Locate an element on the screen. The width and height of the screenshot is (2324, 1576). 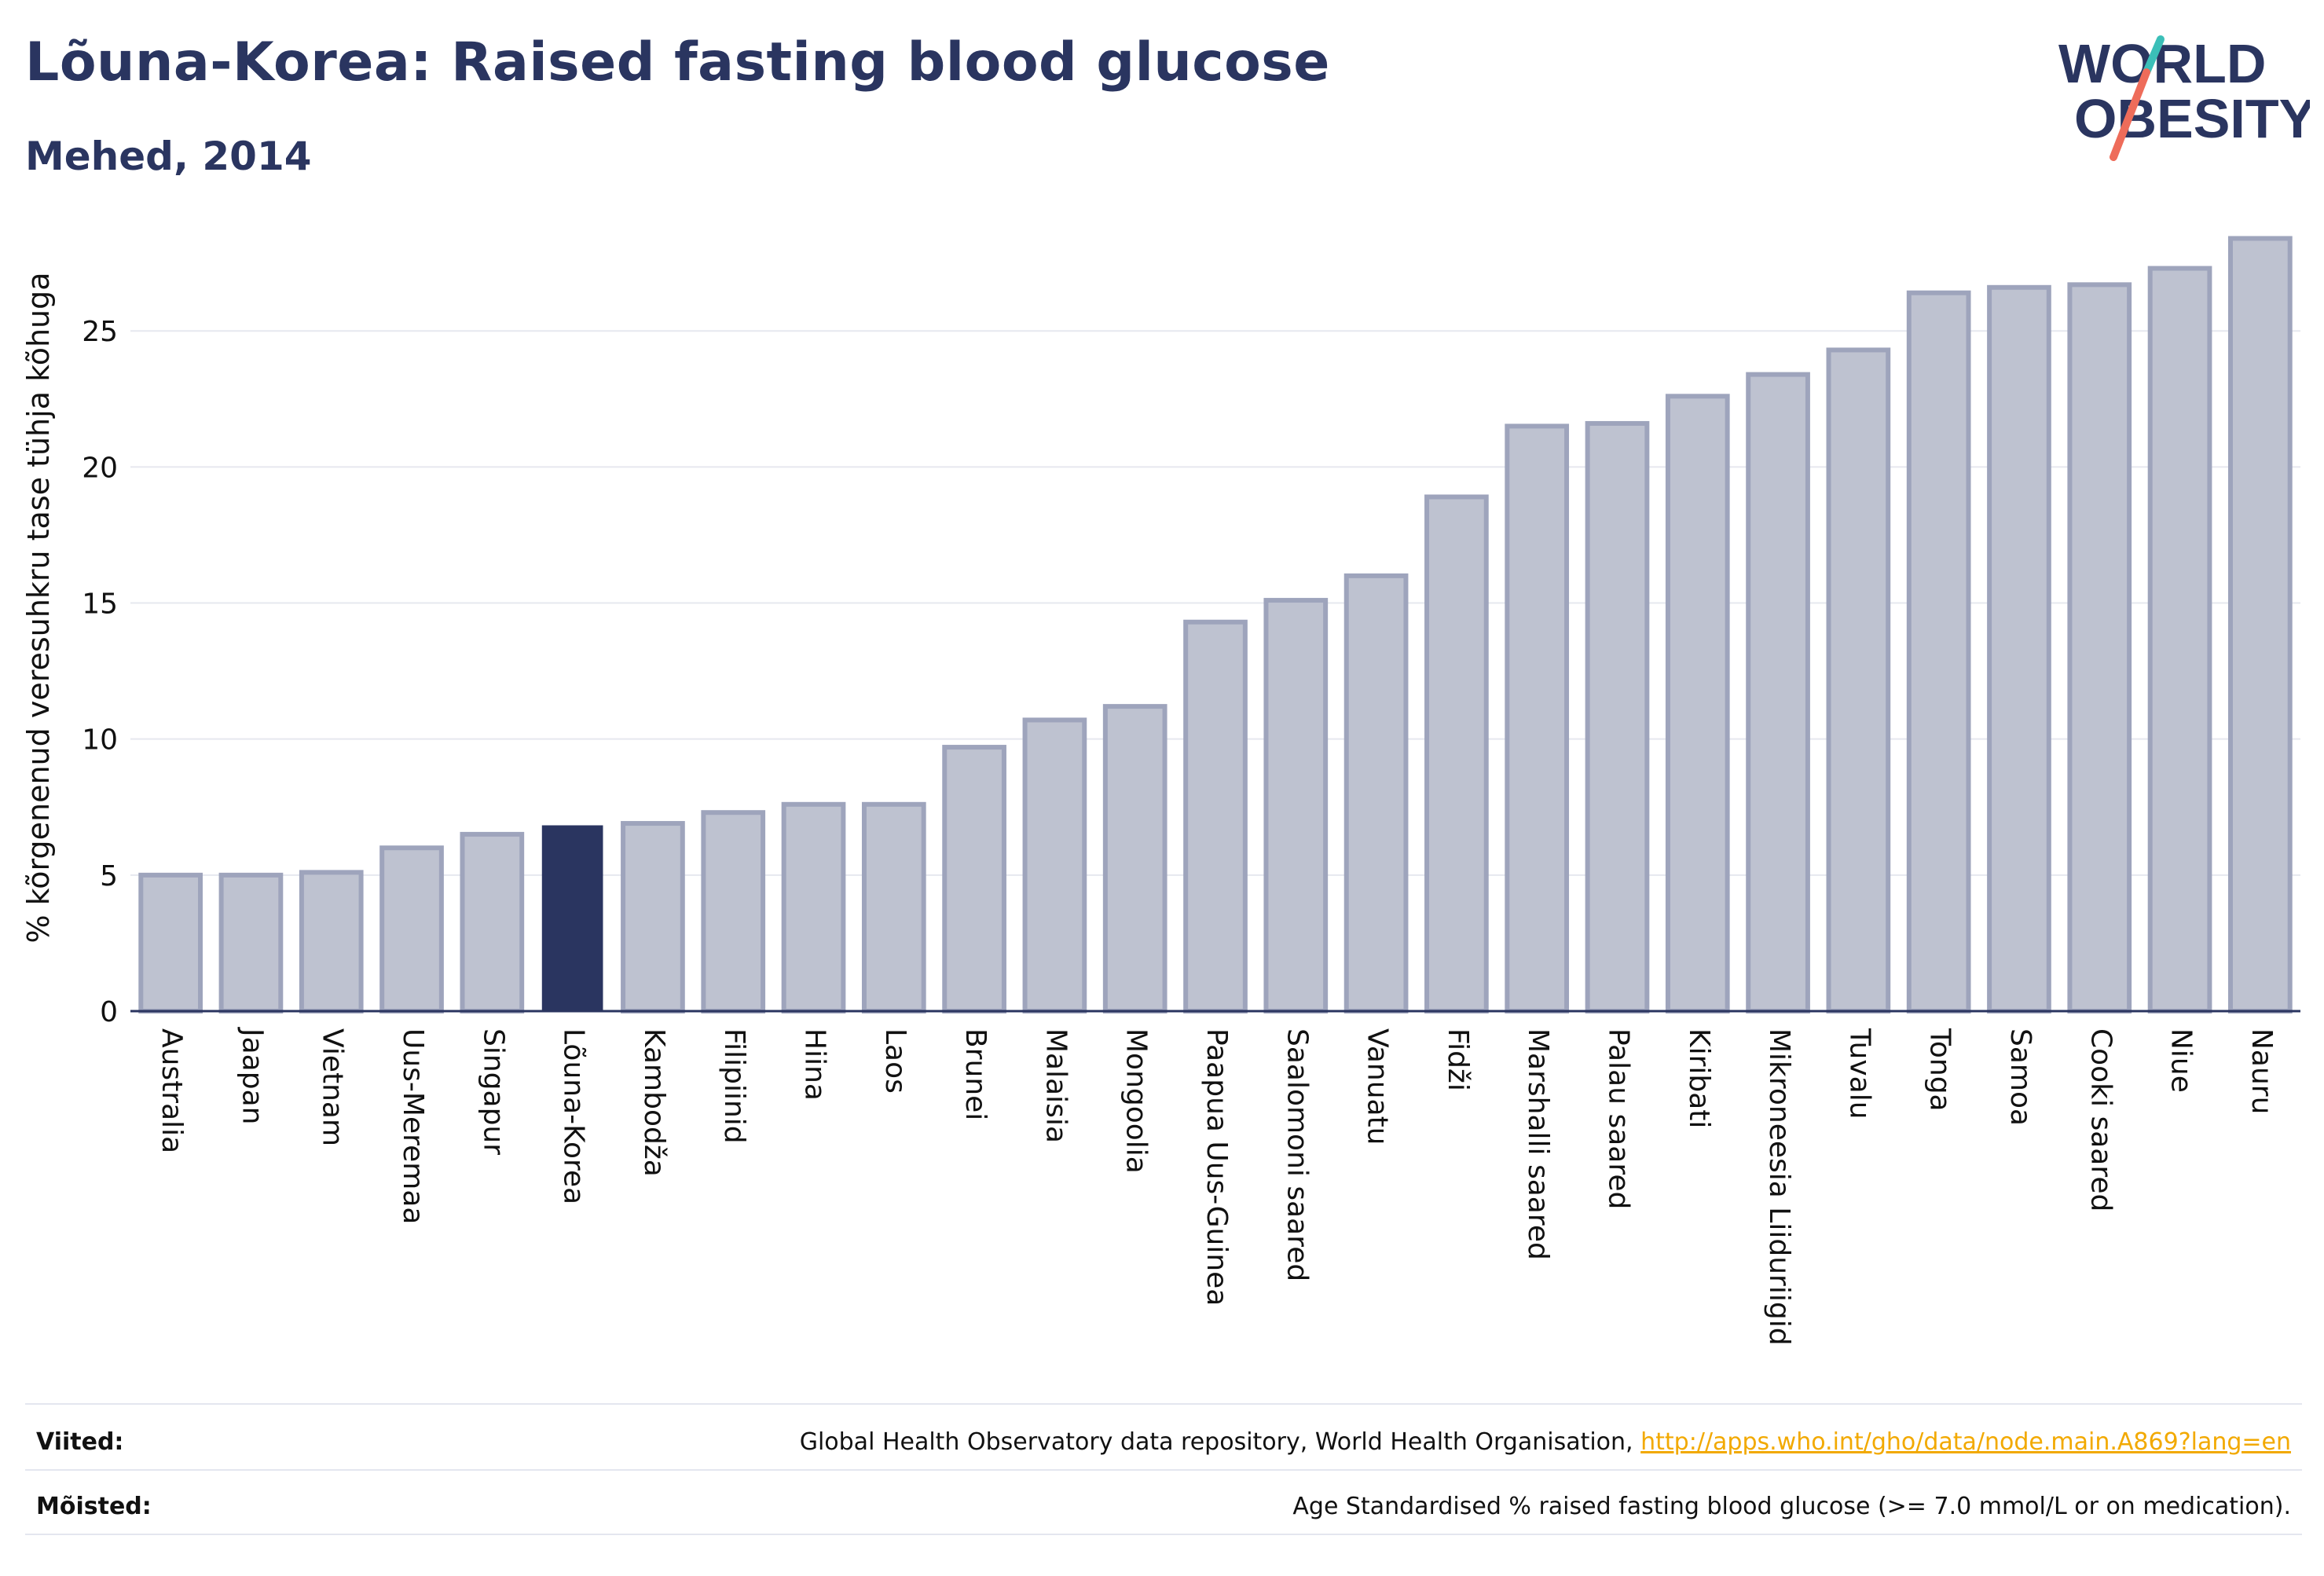
definitions-label: Mõisted: is located at coordinates (94, 1506).